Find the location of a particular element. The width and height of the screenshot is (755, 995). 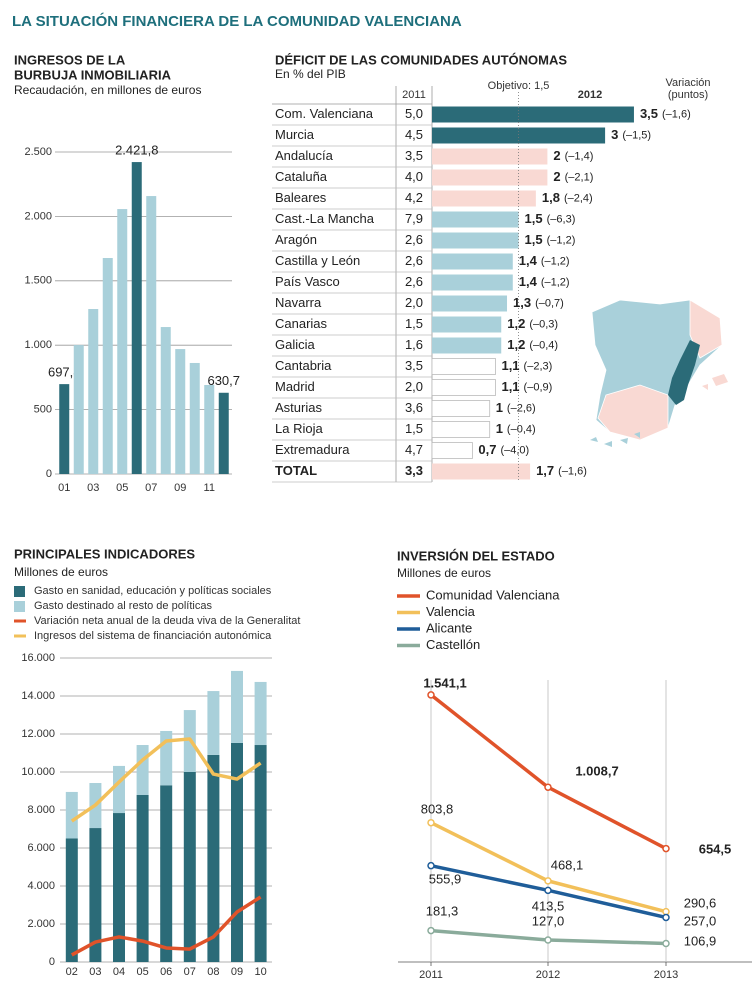

map-islands is located at coordinates (715, 382).